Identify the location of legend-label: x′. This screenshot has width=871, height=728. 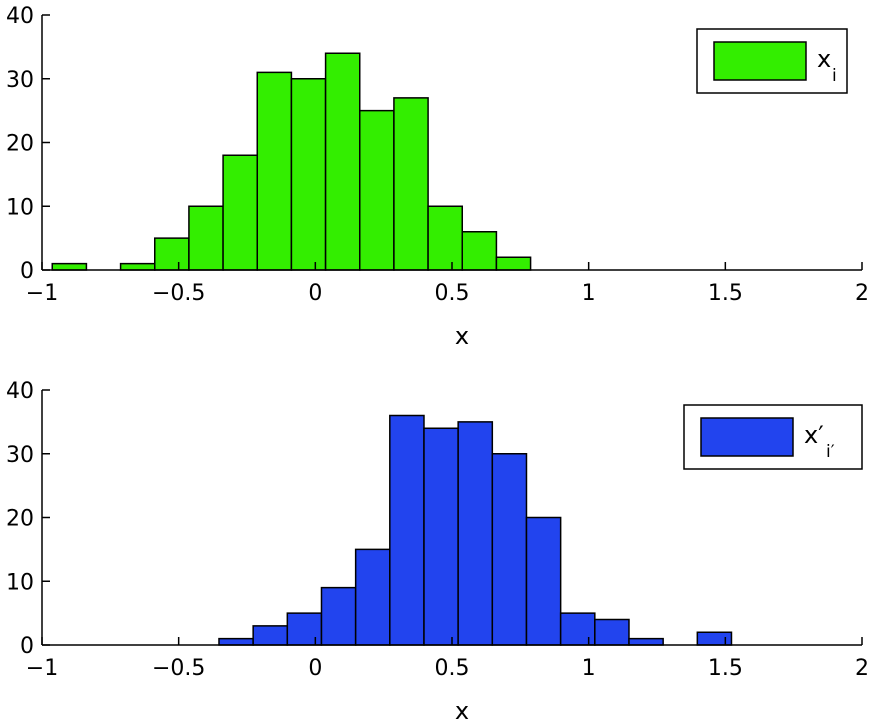
(814, 435).